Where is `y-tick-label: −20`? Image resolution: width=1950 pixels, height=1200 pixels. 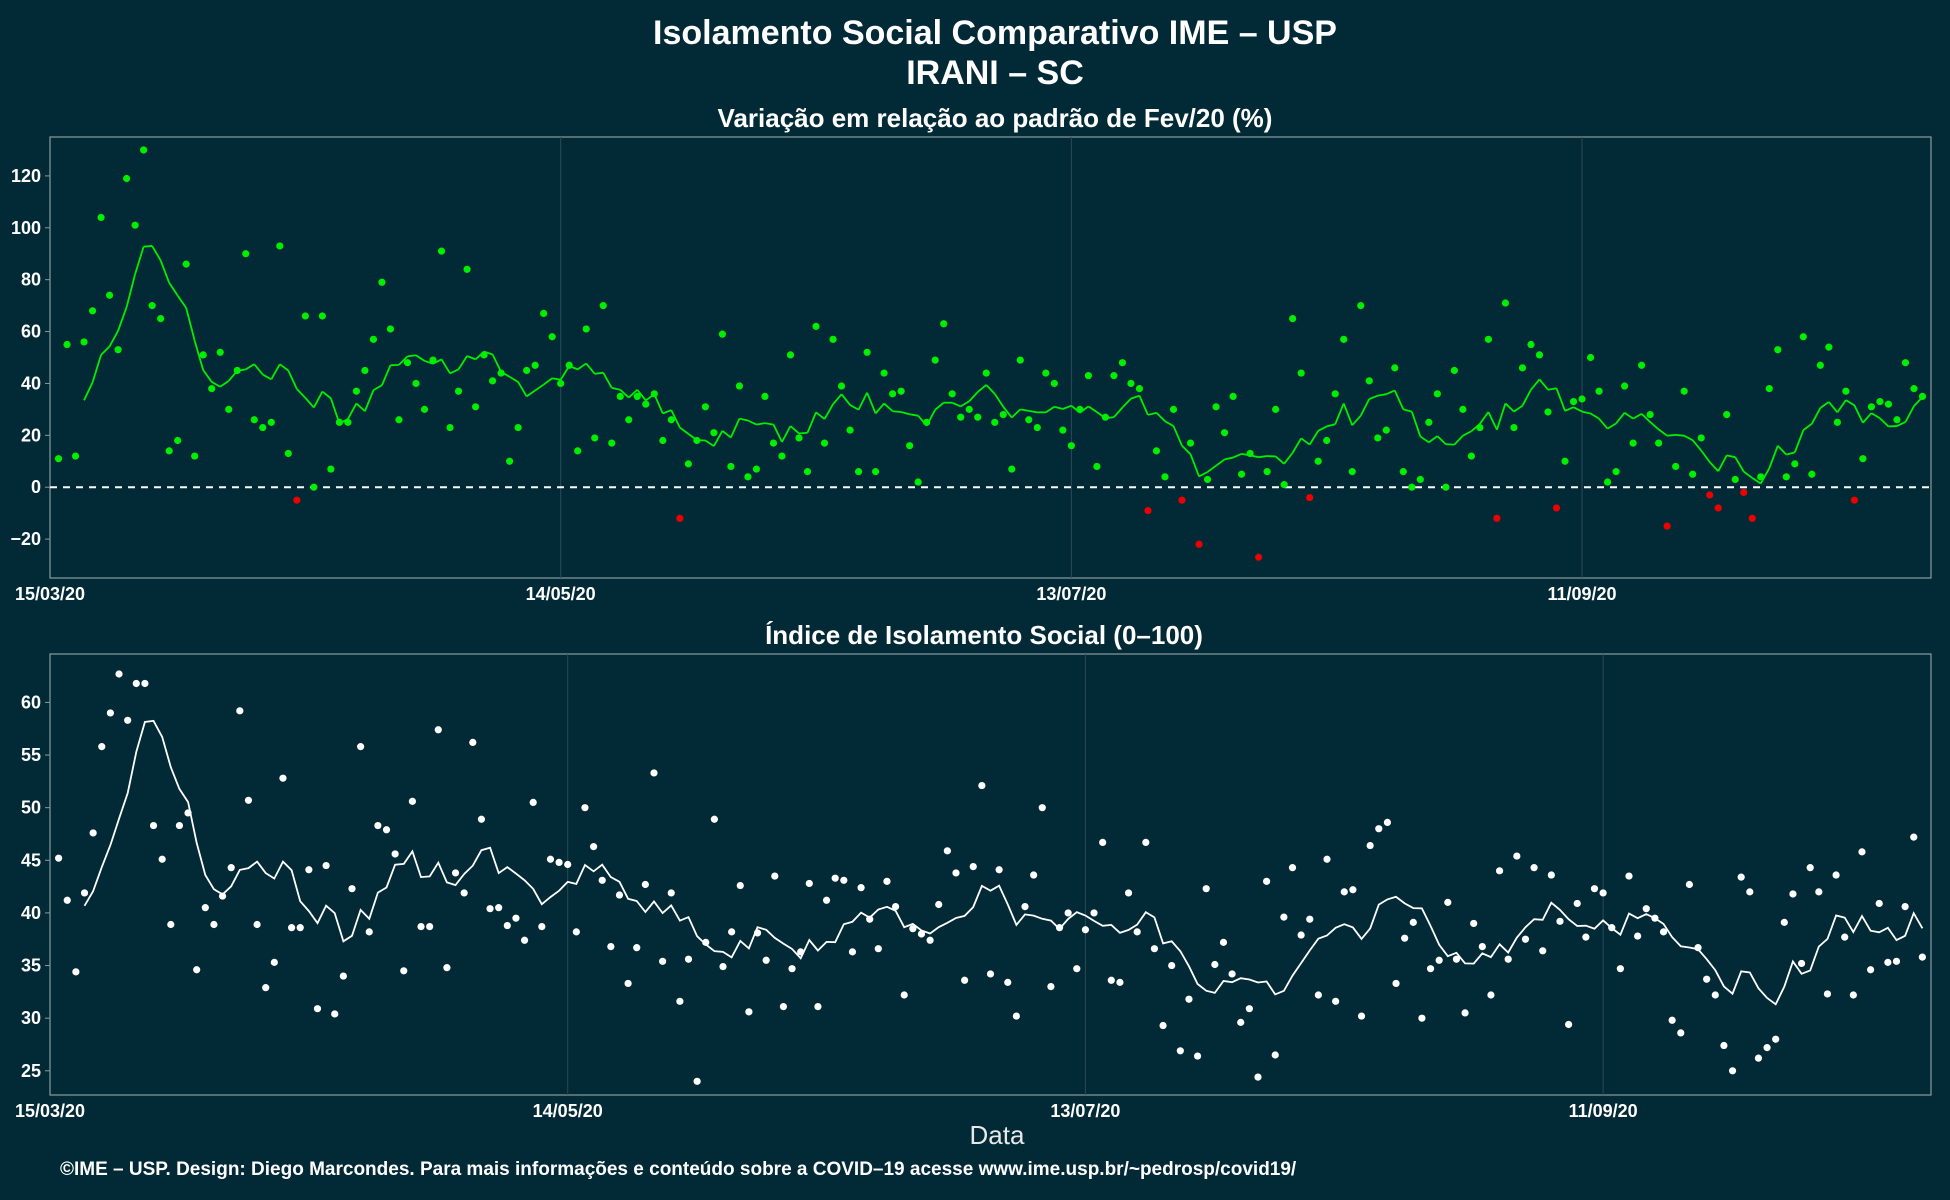 y-tick-label: −20 is located at coordinates (25, 539).